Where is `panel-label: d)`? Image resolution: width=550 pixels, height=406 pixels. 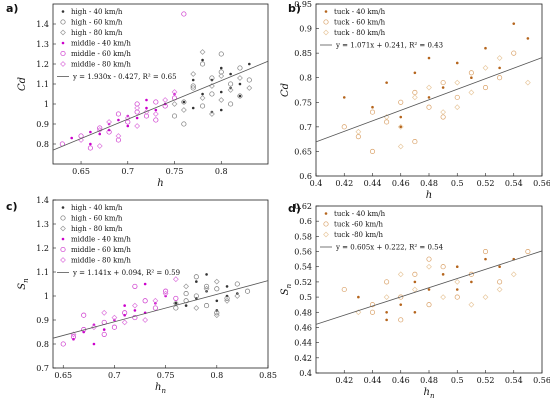
panel-label: d) is located at coordinates (294, 208).